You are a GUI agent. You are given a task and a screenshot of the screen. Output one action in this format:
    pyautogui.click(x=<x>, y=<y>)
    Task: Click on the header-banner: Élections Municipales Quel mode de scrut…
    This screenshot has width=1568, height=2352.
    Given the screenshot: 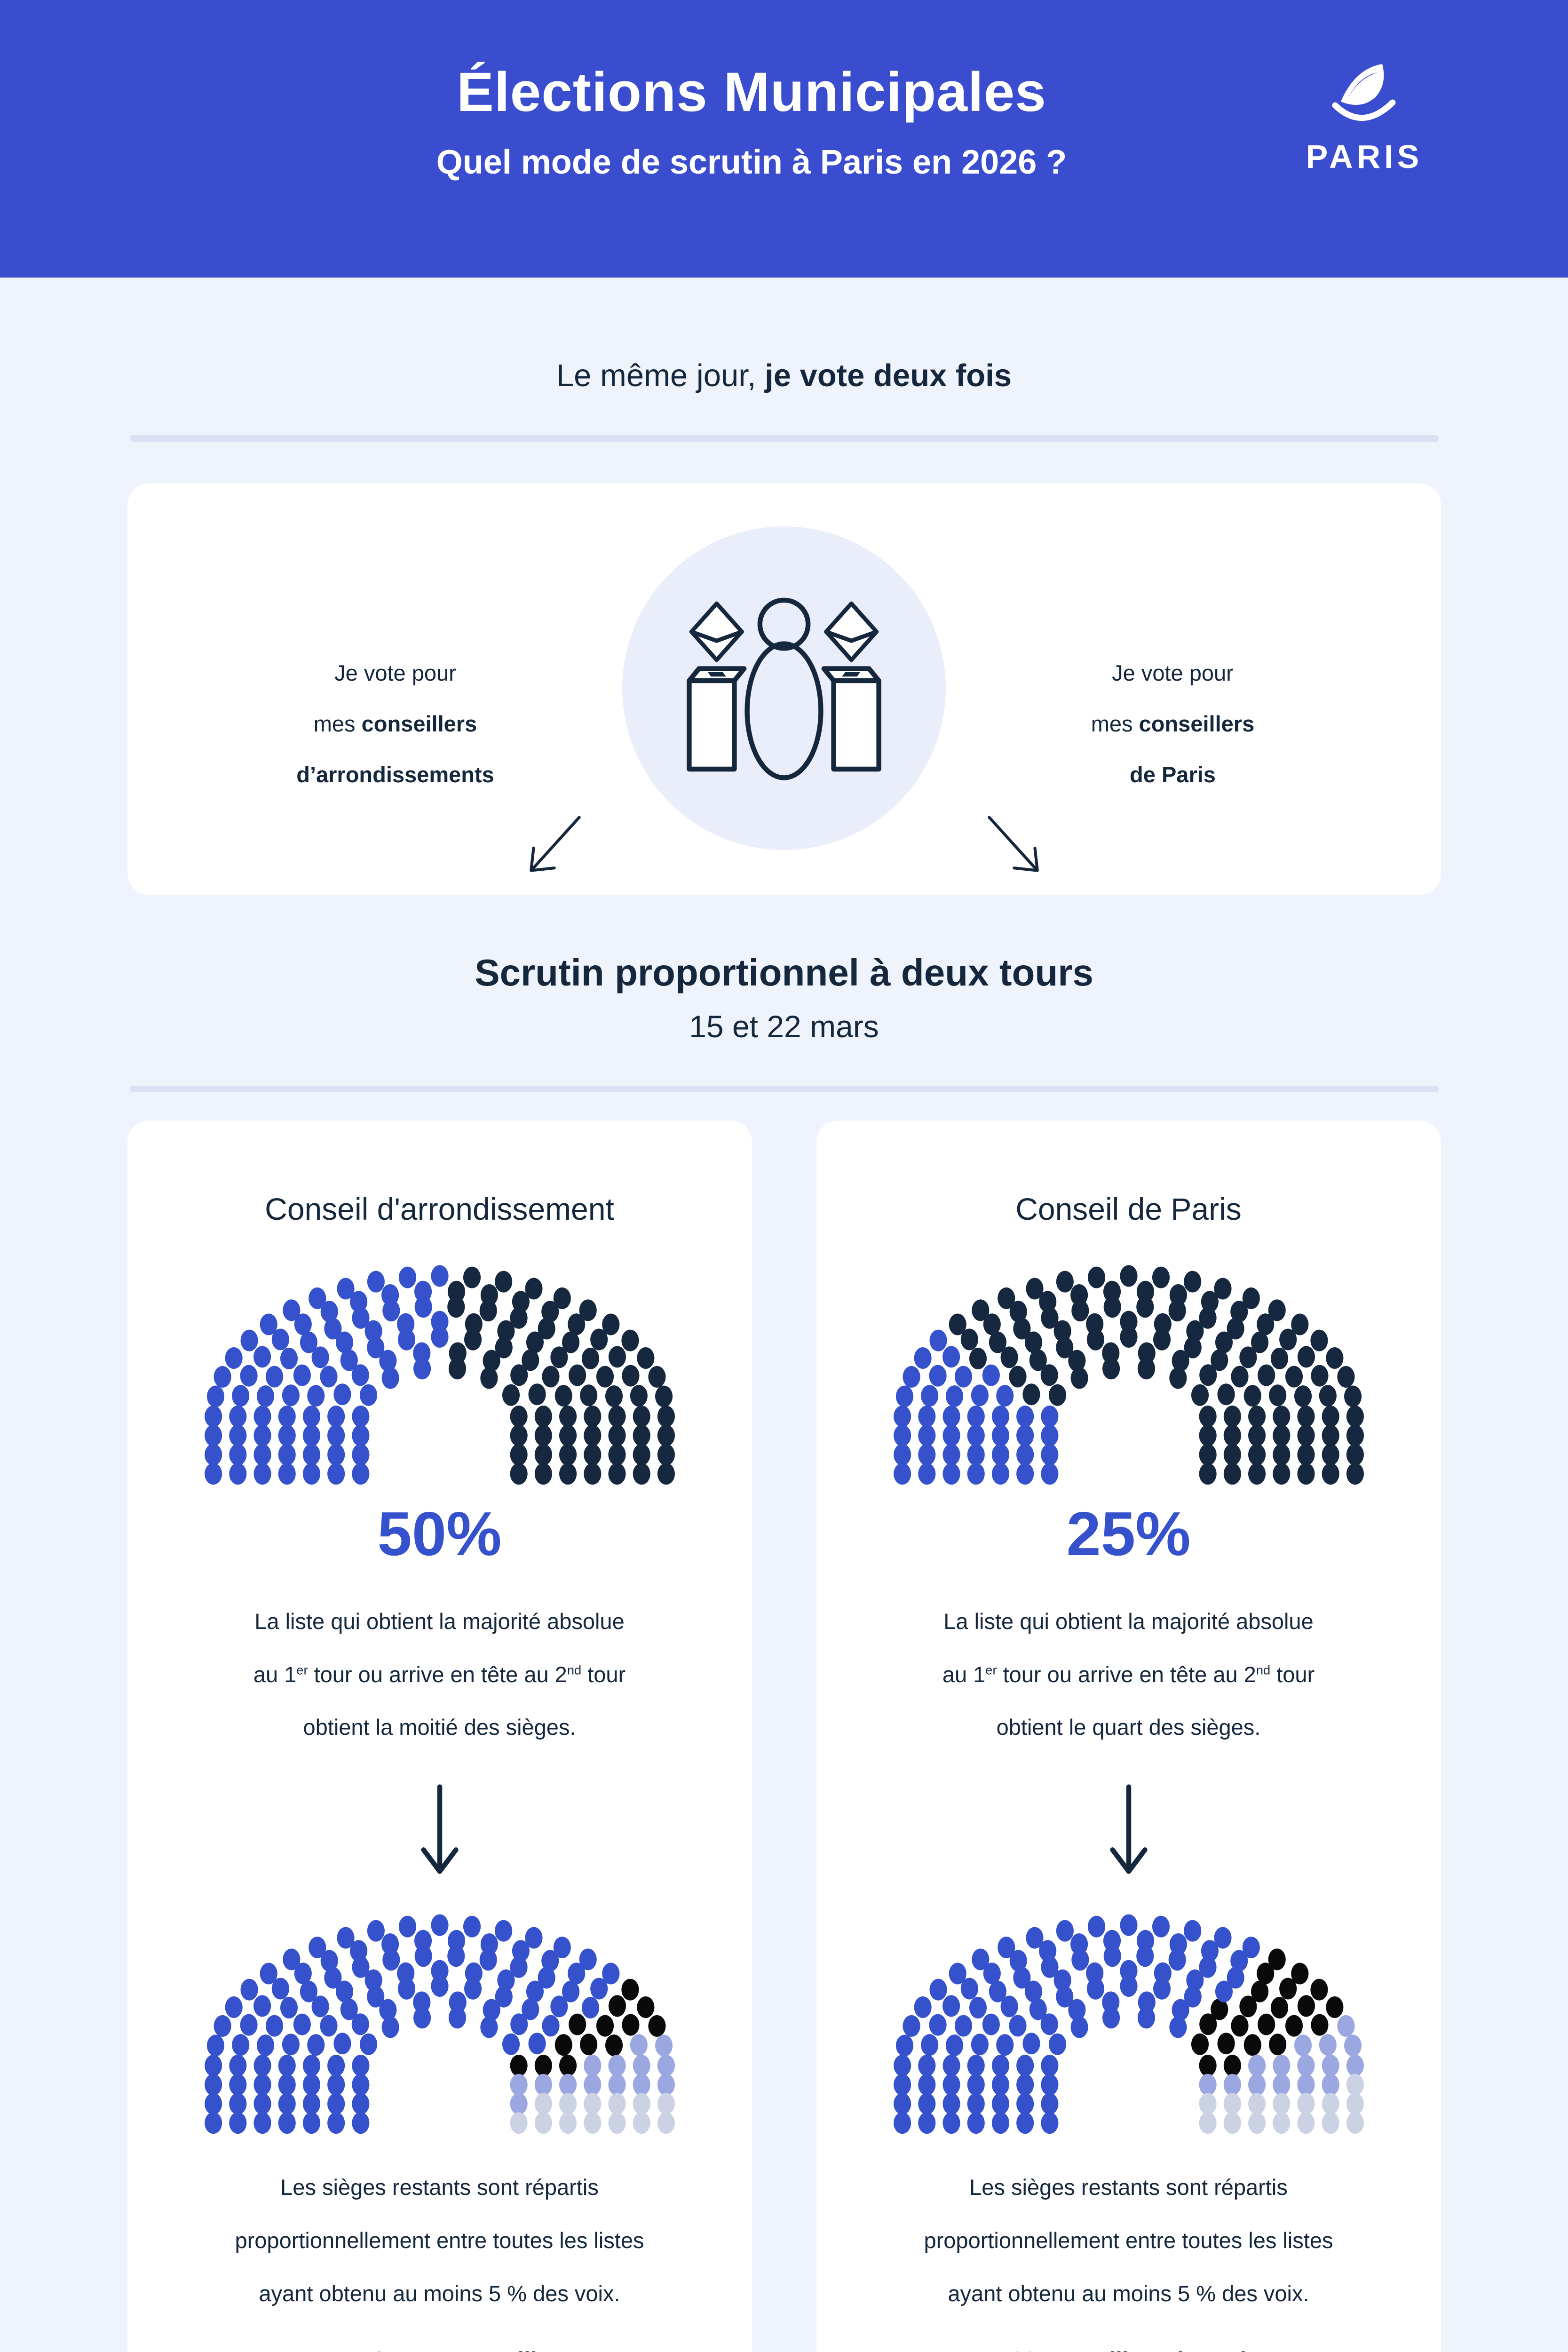 What is the action you would take?
    pyautogui.click(x=784, y=139)
    